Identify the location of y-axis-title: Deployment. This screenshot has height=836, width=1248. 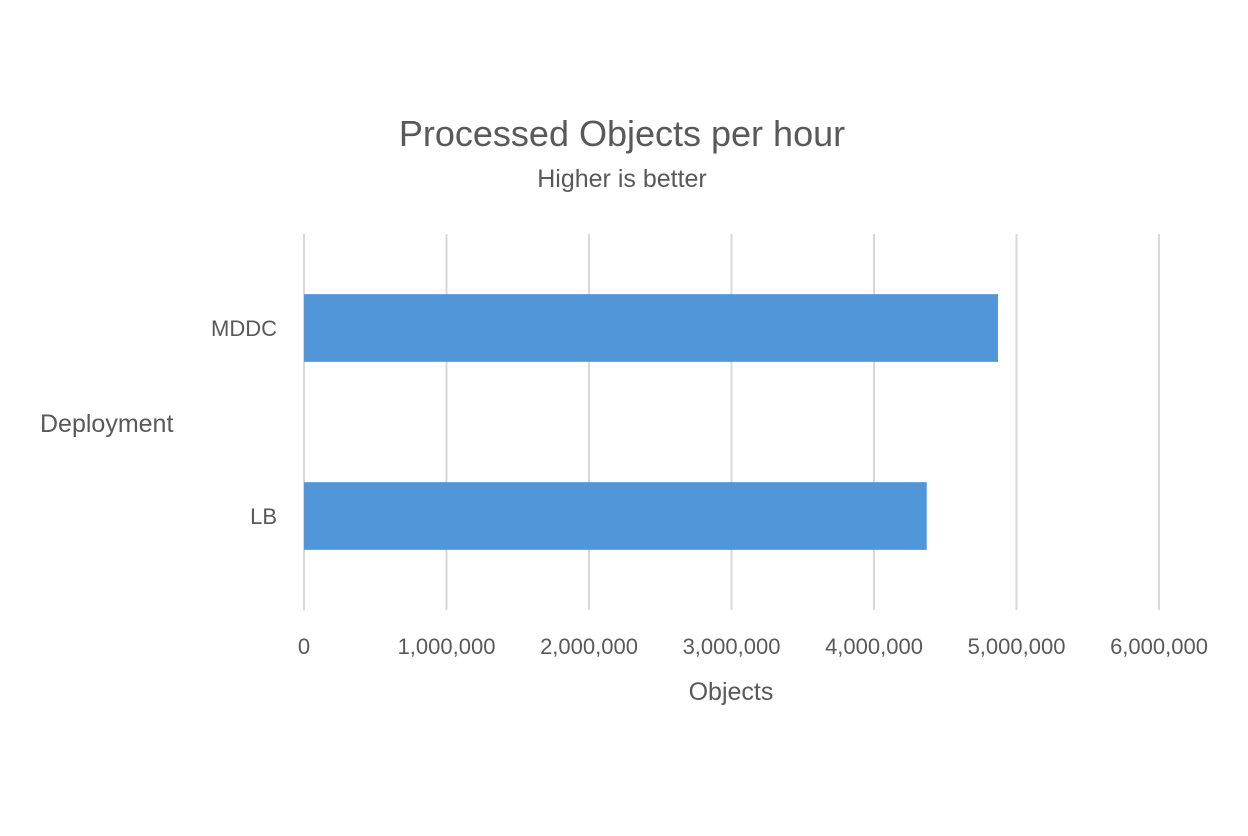
(106, 424).